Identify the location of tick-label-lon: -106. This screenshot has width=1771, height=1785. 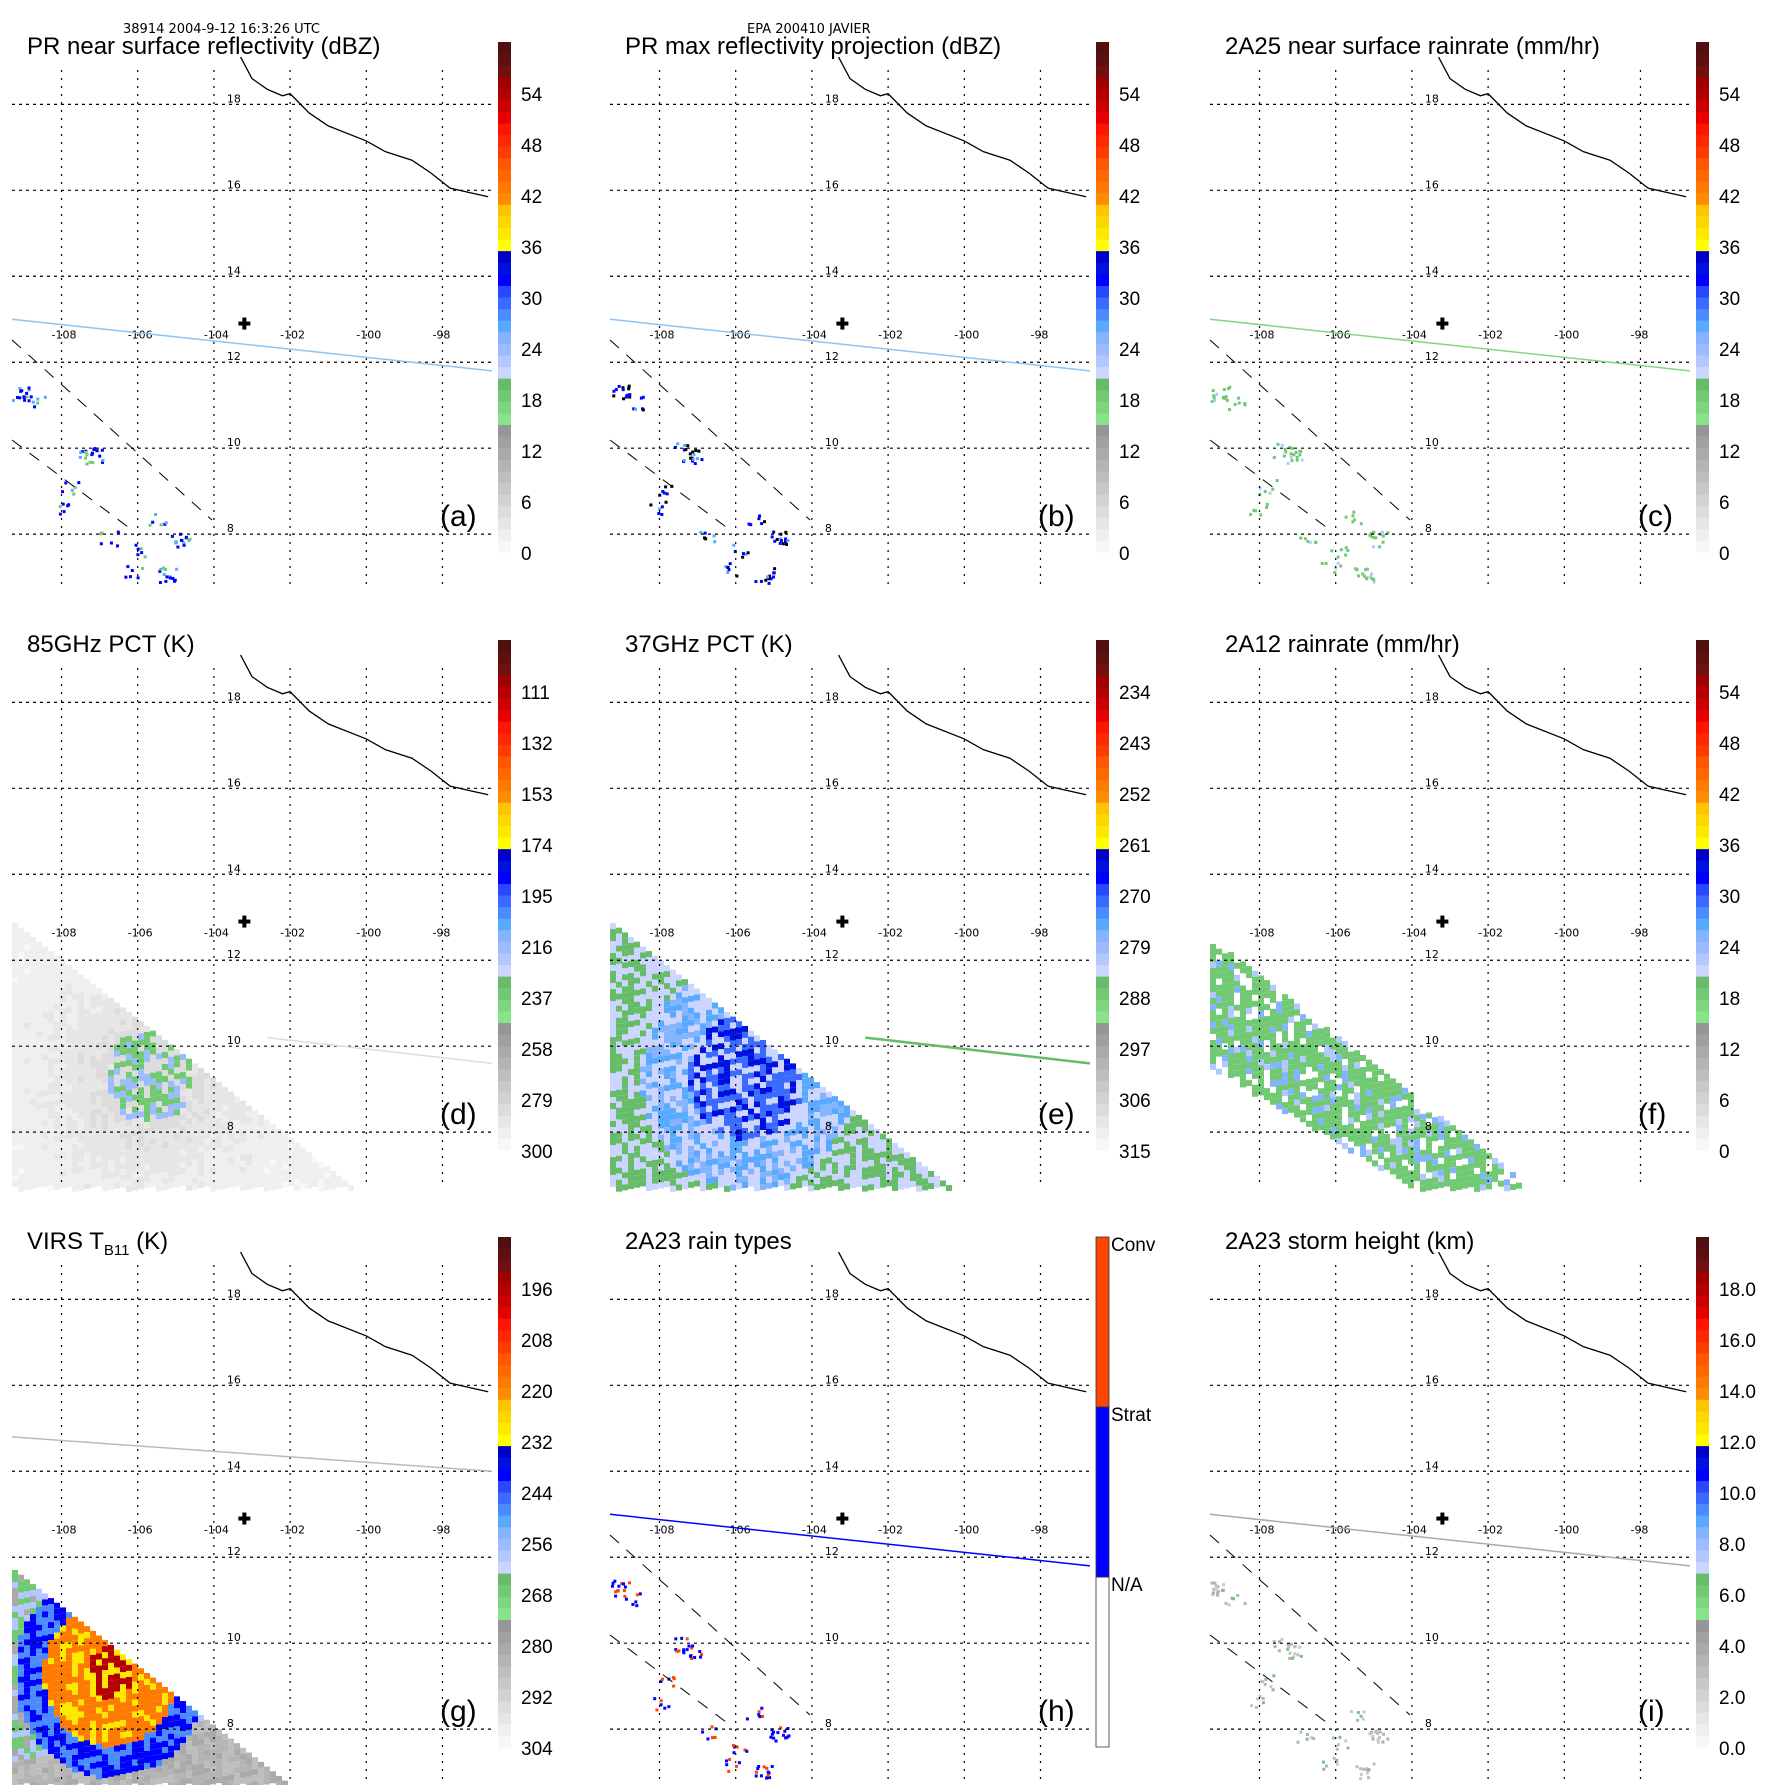
(1338, 1530).